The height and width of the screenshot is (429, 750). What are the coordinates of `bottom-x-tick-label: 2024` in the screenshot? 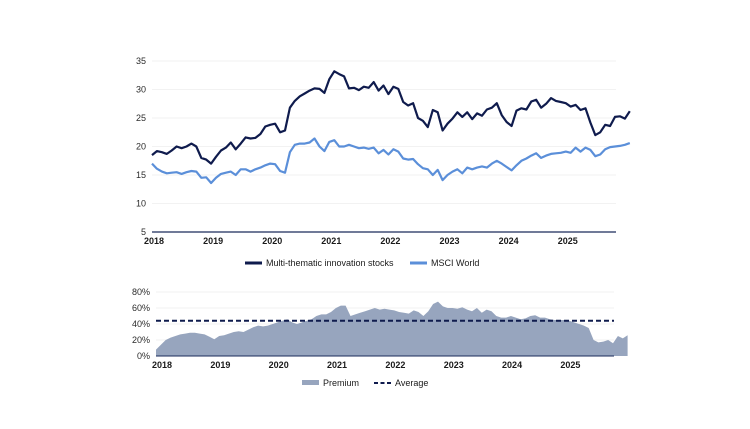 It's located at (512, 365).